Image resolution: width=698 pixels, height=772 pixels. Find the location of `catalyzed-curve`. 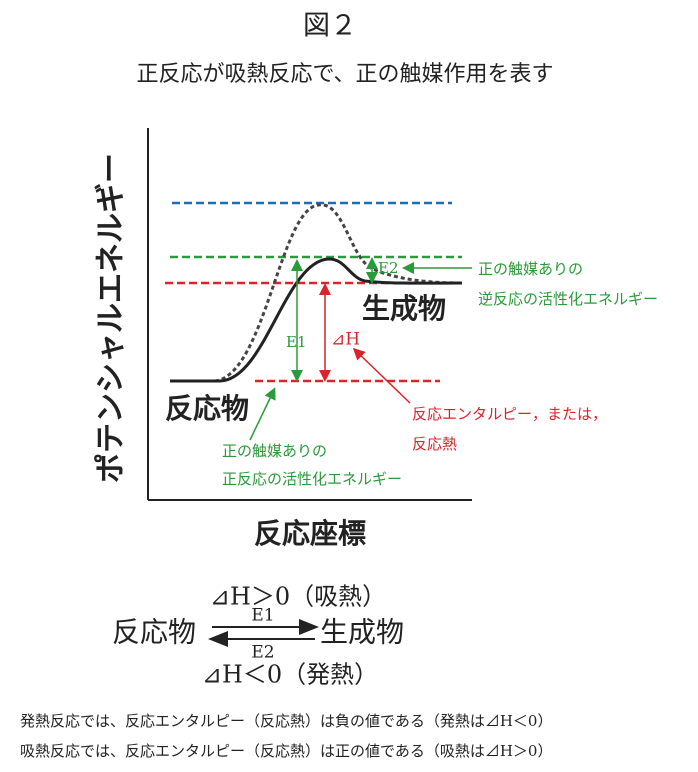

catalyzed-curve is located at coordinates (316, 320).